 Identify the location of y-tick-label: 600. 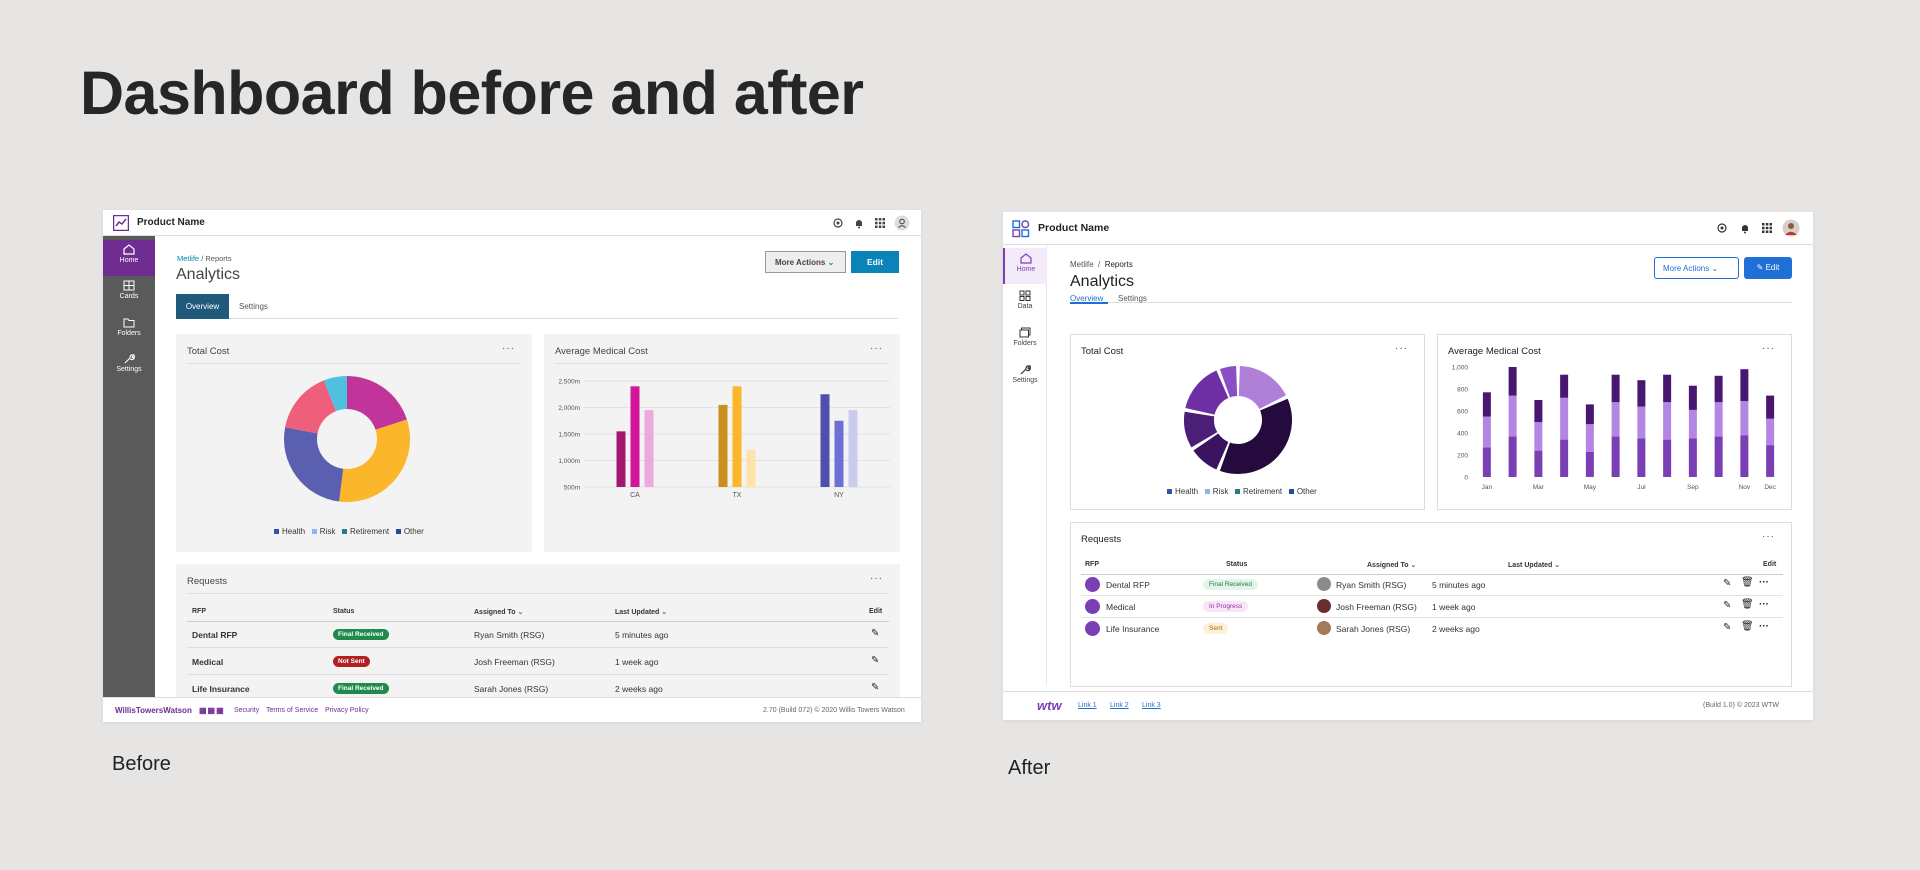
(1462, 412).